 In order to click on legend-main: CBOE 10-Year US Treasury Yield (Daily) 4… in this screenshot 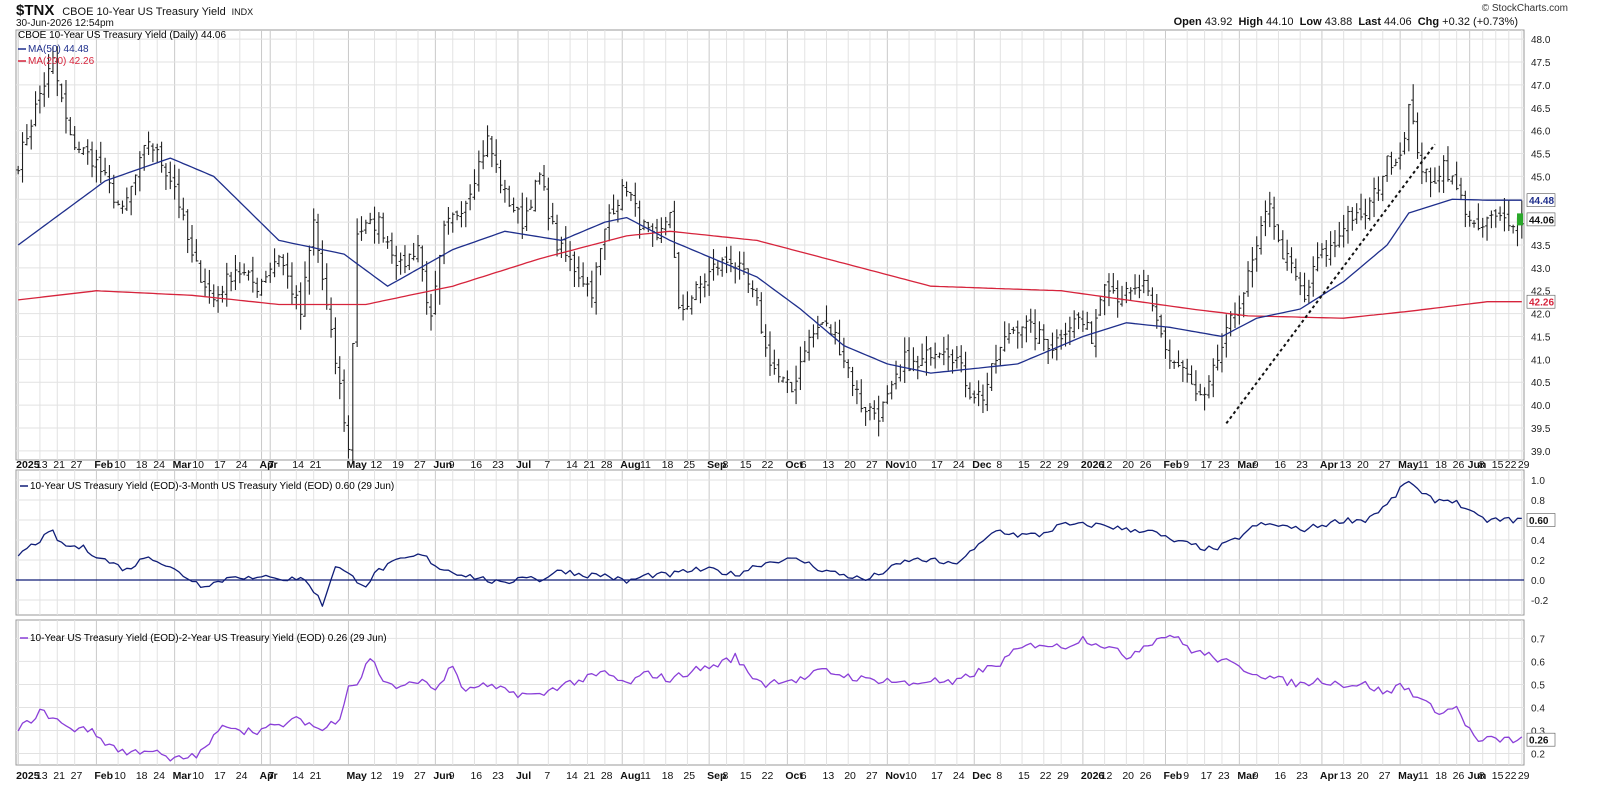, I will do `click(122, 35)`.